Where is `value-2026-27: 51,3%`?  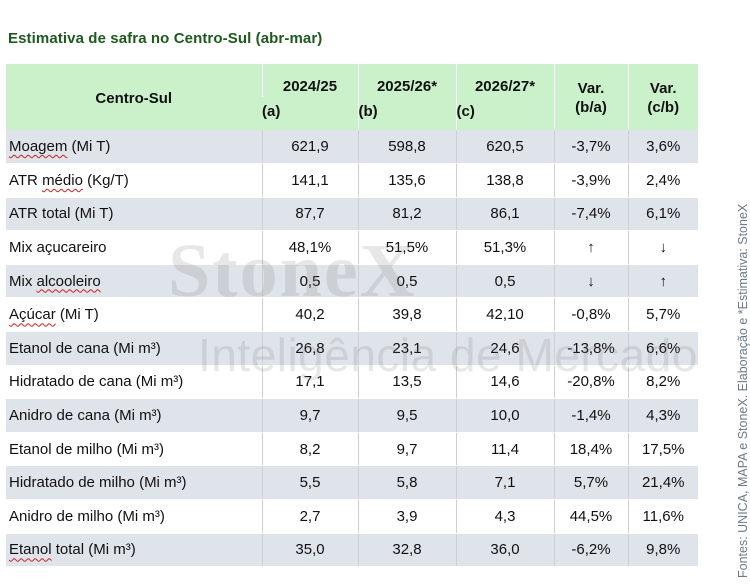 value-2026-27: 51,3% is located at coordinates (504, 247).